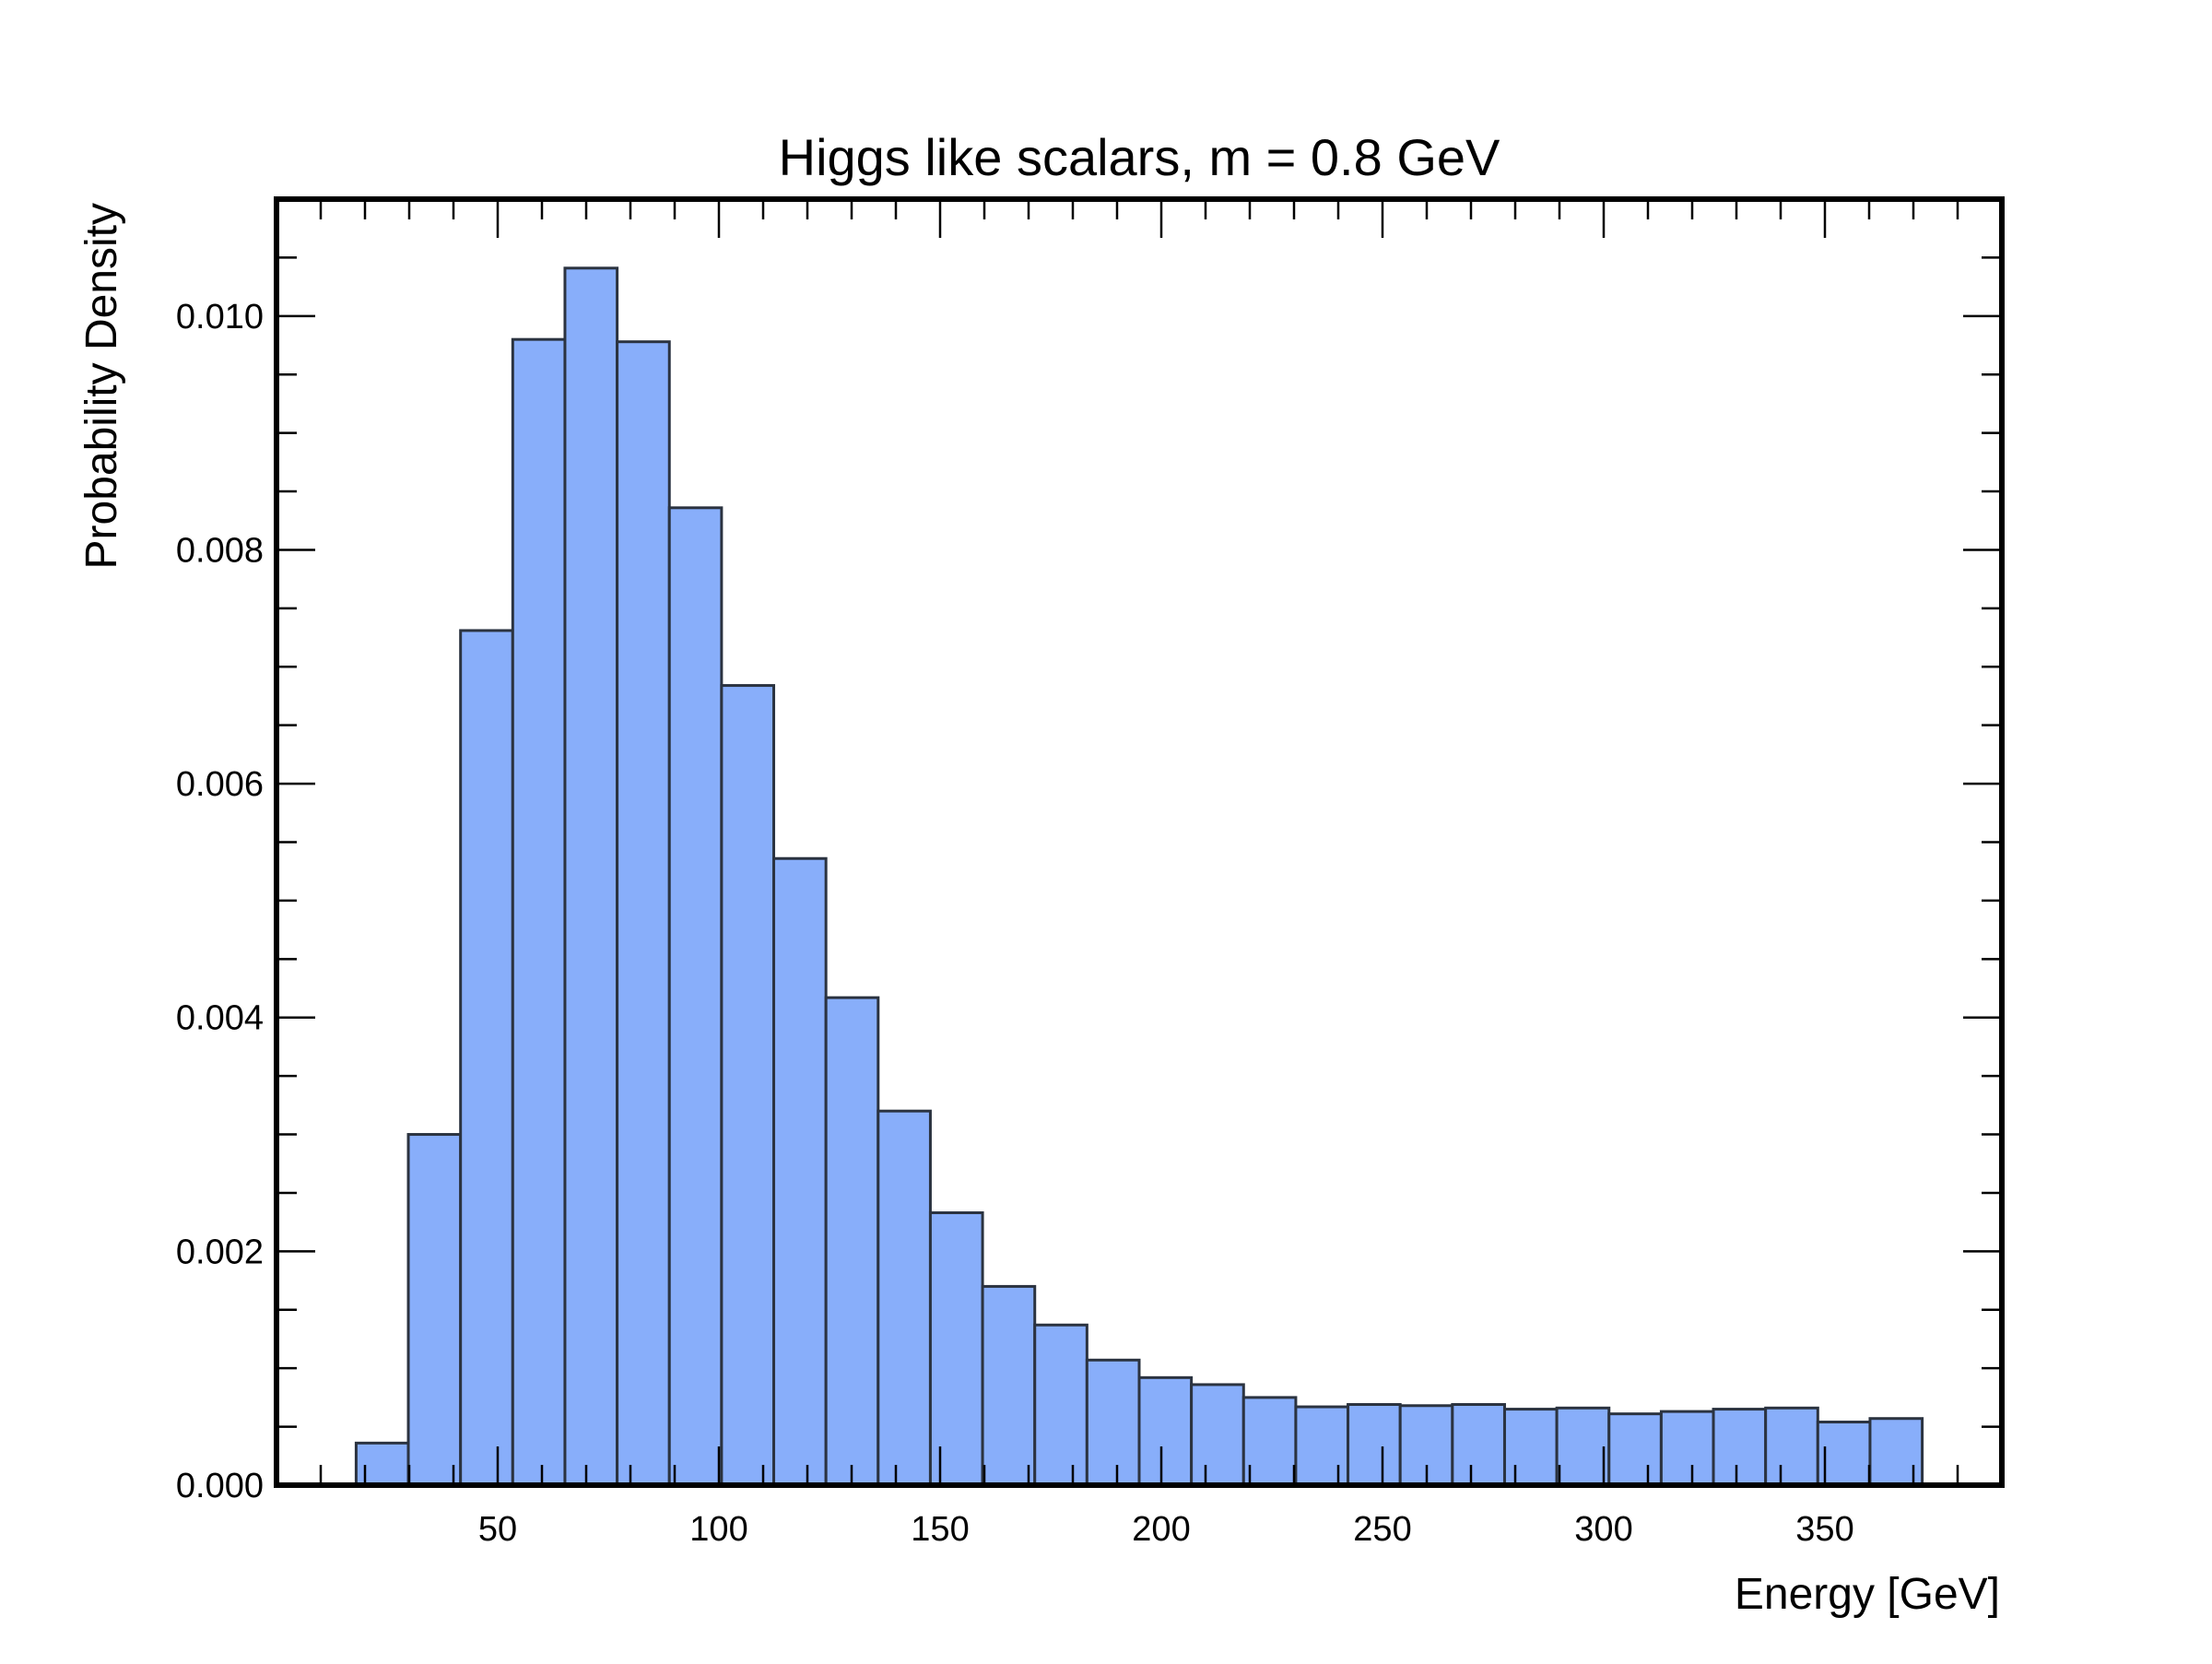  I want to click on chart-title: Higgs like scalars, m = 0.8 GeV, so click(1139, 157).